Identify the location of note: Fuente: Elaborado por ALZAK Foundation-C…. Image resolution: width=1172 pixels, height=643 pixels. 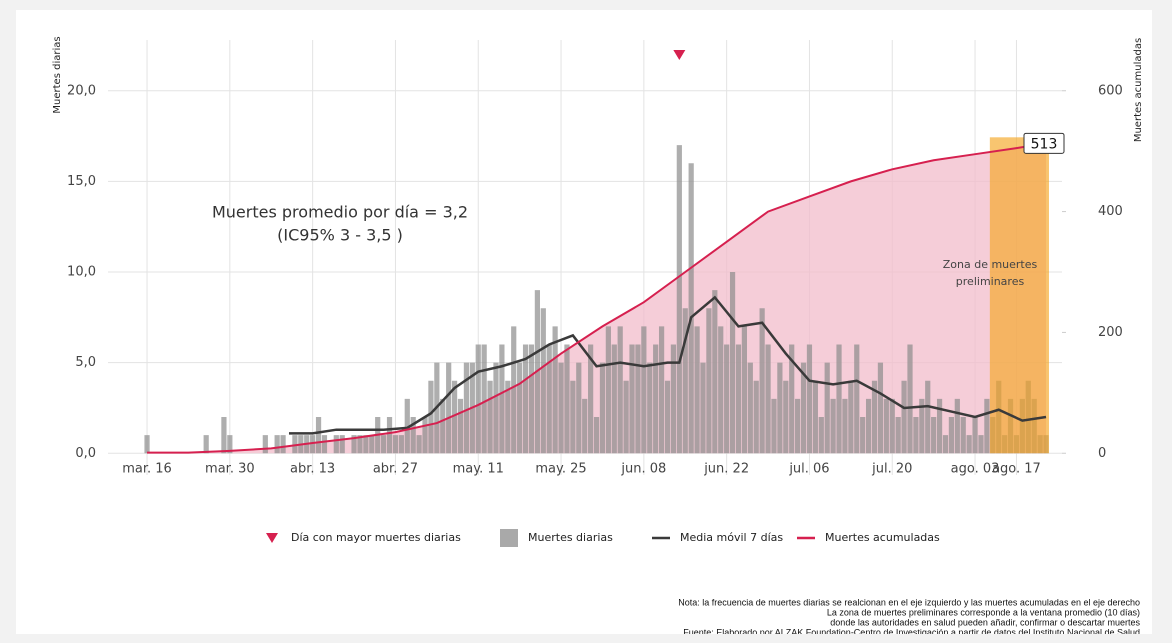
(911, 630).